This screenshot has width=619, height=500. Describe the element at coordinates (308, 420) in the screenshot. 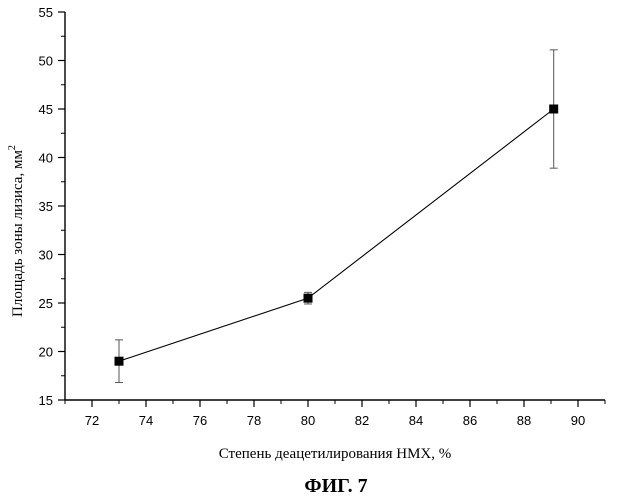

I see `x-tick-label: 80` at that location.